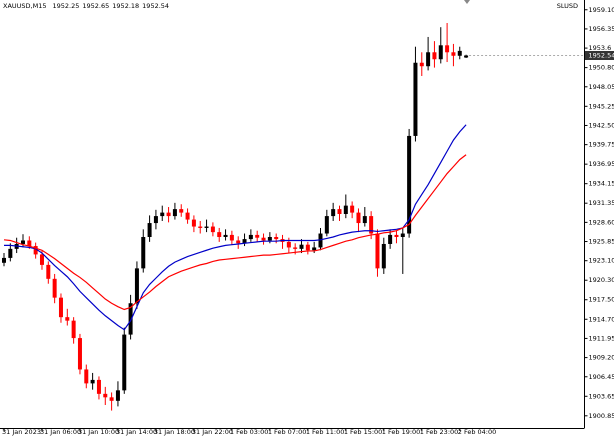 This screenshot has width=614, height=436. I want to click on x-tick-label: 1 Feb 19:00, so click(401, 432).